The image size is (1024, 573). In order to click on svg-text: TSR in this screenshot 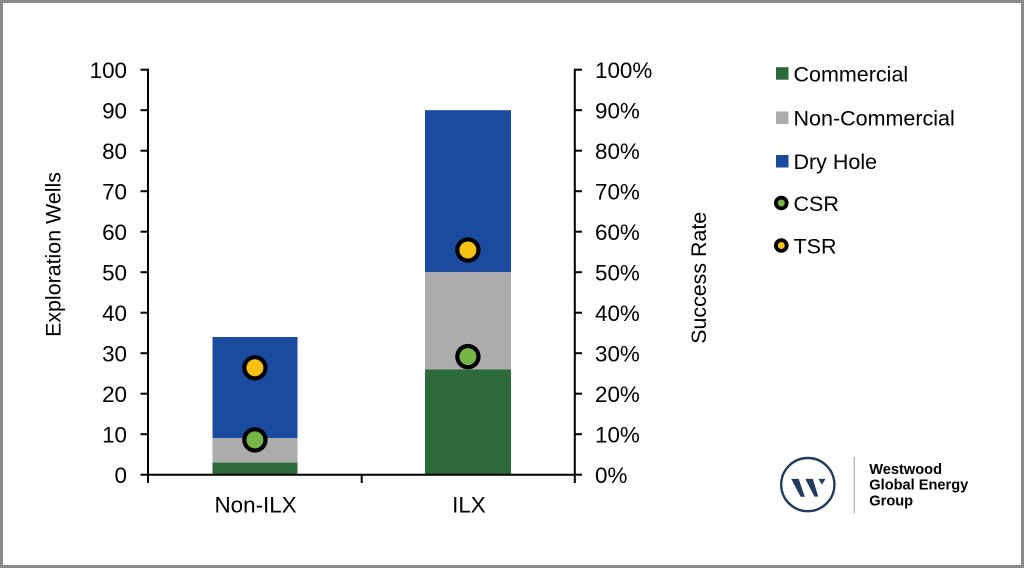, I will do `click(815, 246)`.